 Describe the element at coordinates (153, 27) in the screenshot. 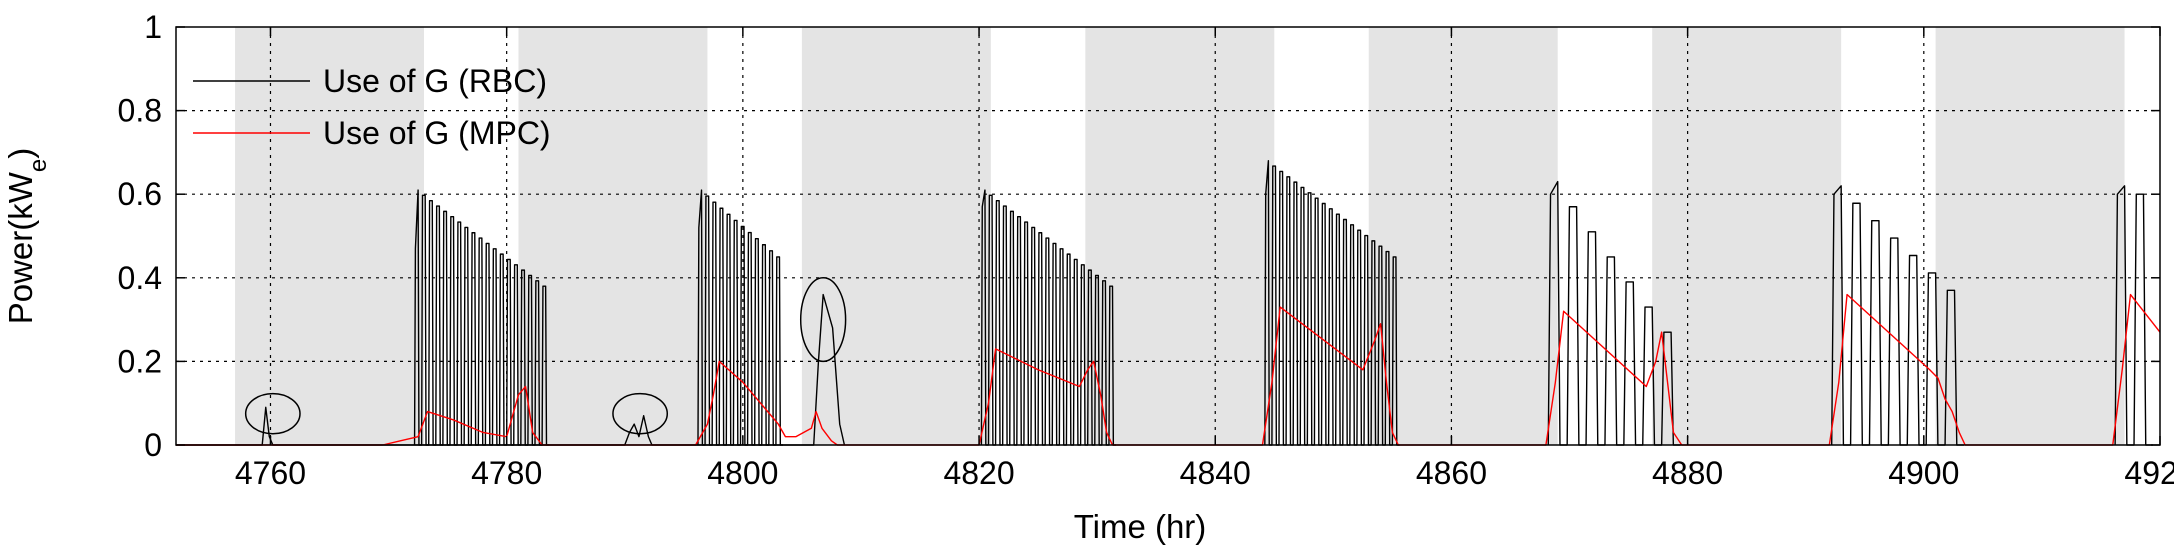

I see `y-tick-label-5: 1` at that location.